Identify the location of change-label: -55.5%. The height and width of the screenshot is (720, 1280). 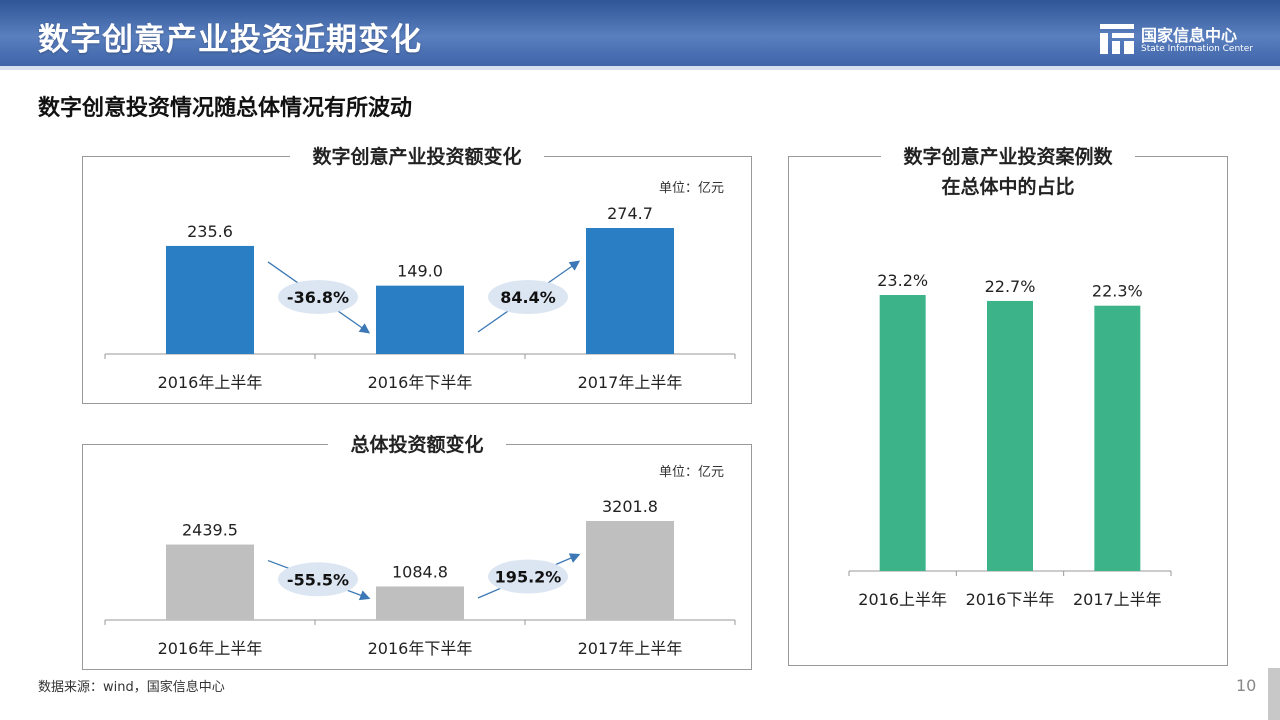
(318, 579).